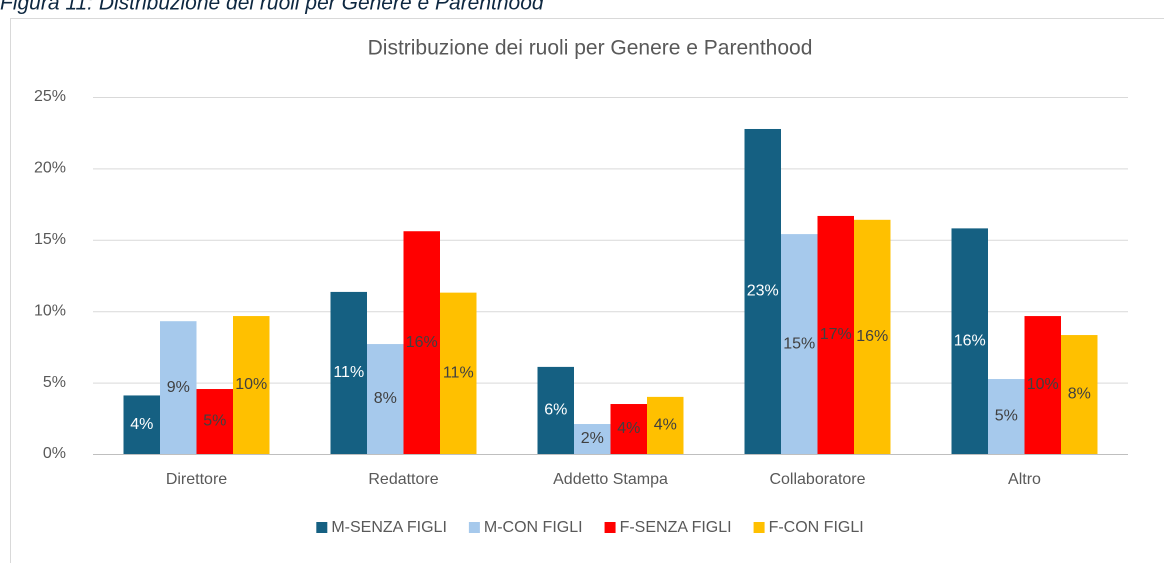 The height and width of the screenshot is (563, 1164). I want to click on y-tick-label: 20%, so click(50, 168).